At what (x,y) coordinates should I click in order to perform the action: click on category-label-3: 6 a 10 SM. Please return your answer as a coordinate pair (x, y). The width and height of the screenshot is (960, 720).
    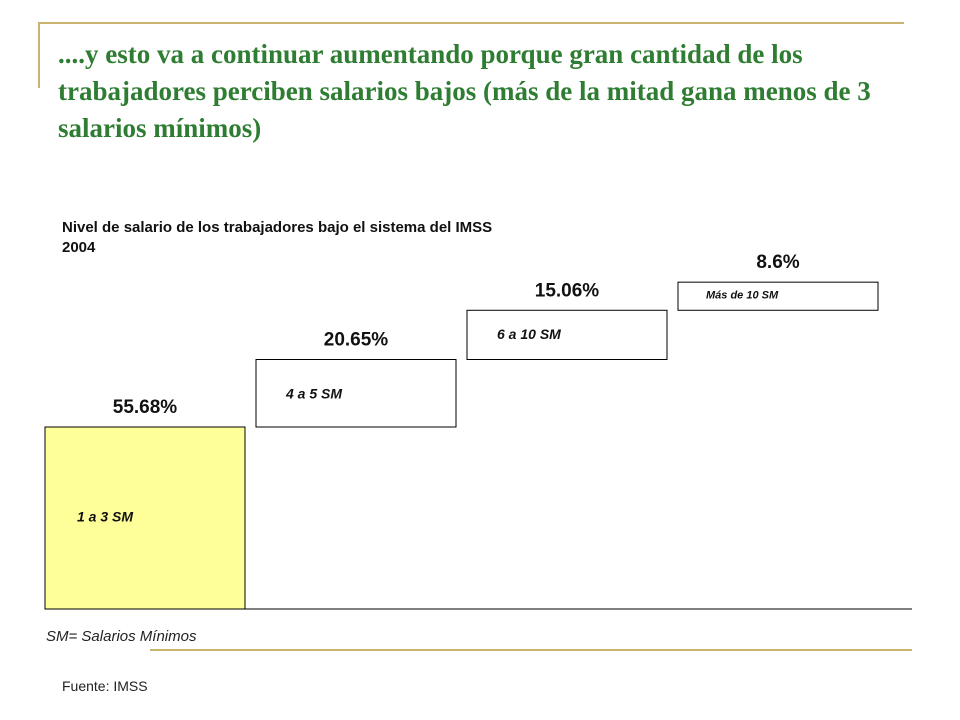
    Looking at the image, I should click on (529, 334).